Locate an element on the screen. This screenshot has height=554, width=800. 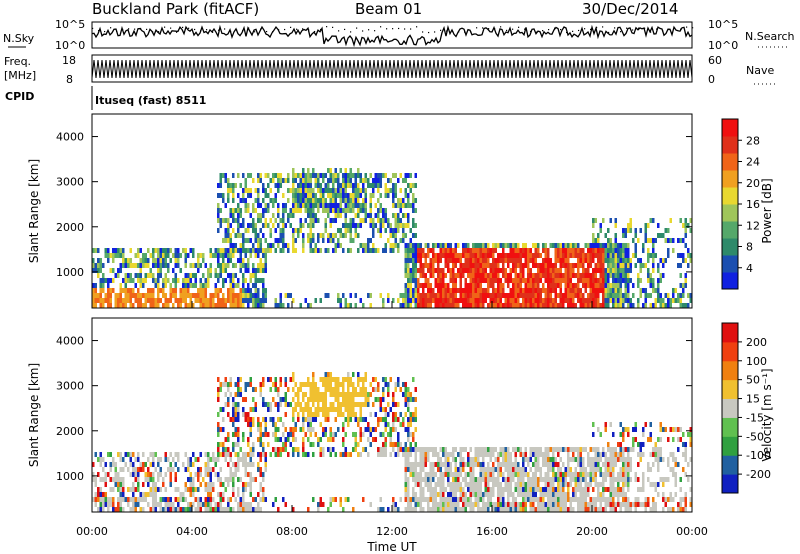
nsearch-point is located at coordinates (195, 29).